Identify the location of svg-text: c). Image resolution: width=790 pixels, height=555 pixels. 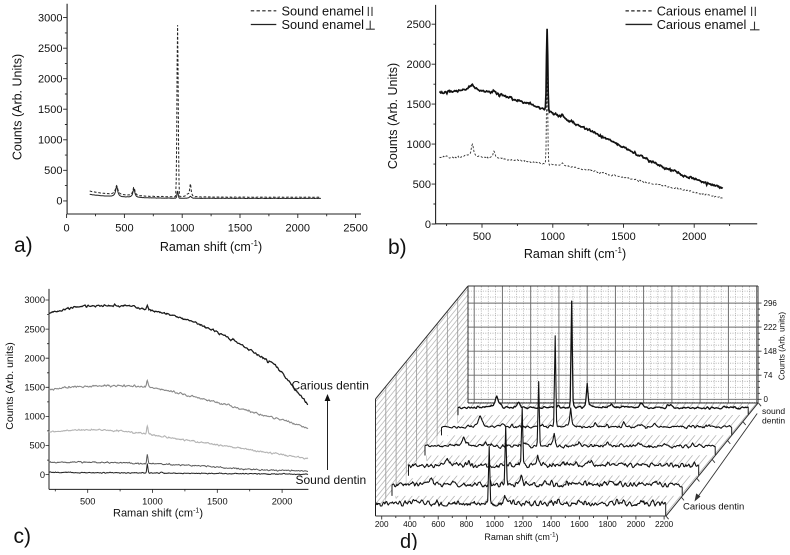
(23, 536).